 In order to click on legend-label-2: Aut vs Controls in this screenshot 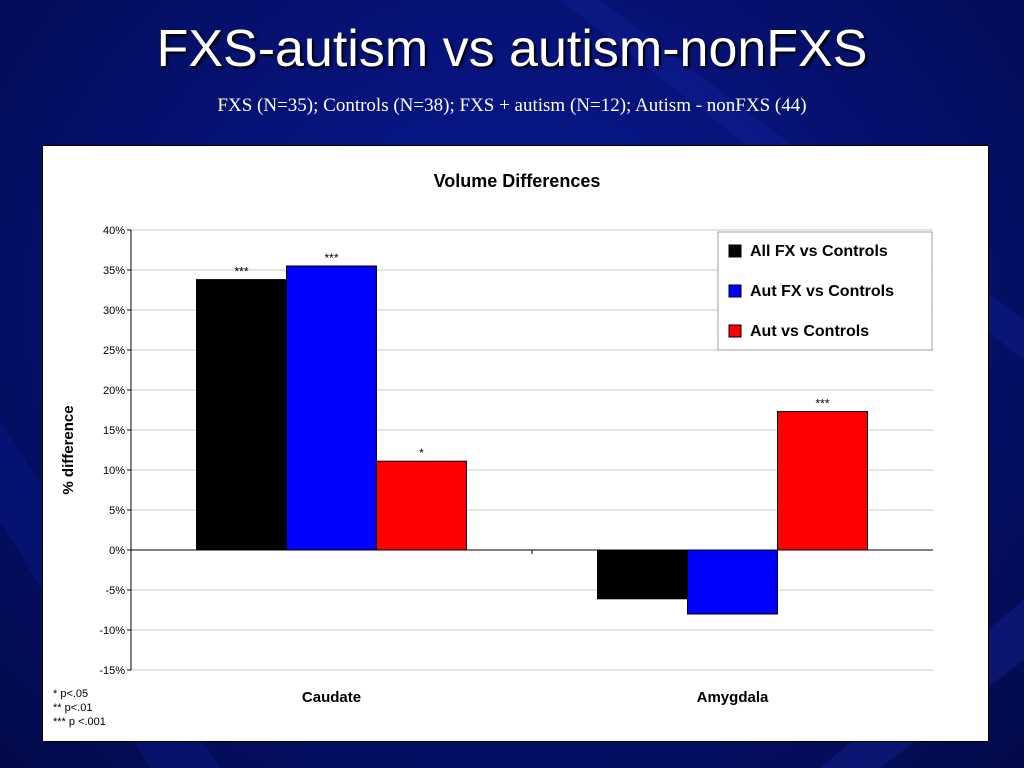, I will do `click(809, 331)`.